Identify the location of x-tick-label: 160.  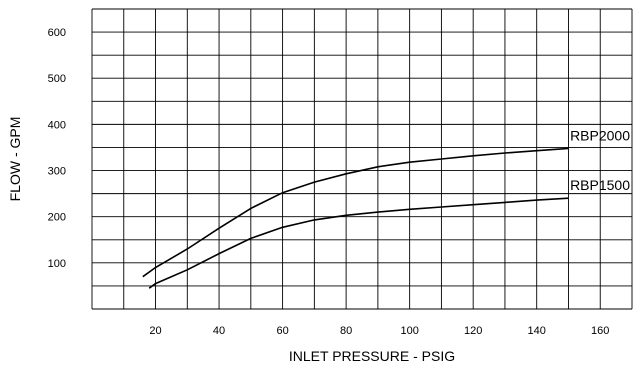
(600, 331).